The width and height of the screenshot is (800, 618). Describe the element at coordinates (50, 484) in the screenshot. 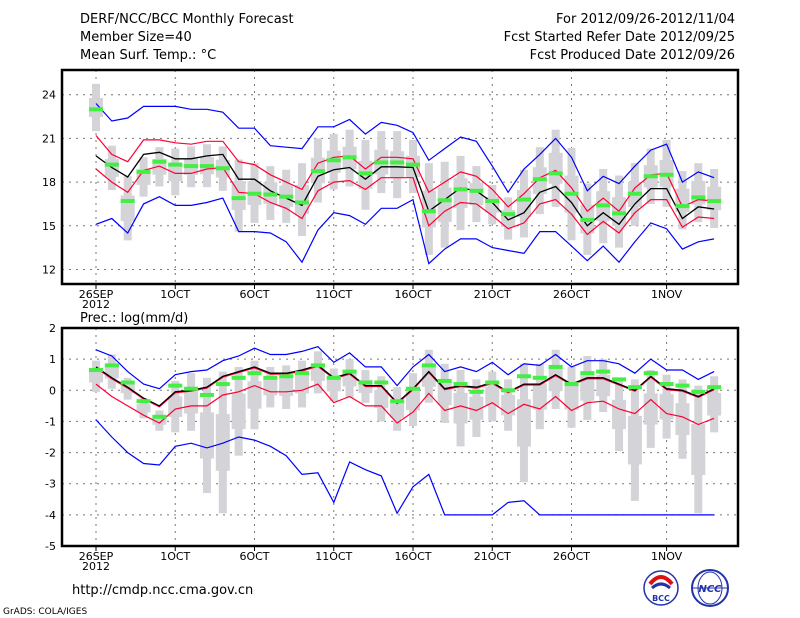

I see `y-tick-label: -3` at that location.